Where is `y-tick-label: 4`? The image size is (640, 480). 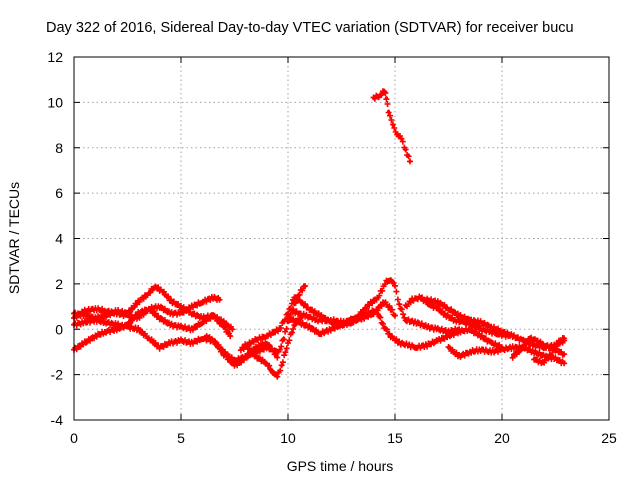 y-tick-label: 4 is located at coordinates (59, 239).